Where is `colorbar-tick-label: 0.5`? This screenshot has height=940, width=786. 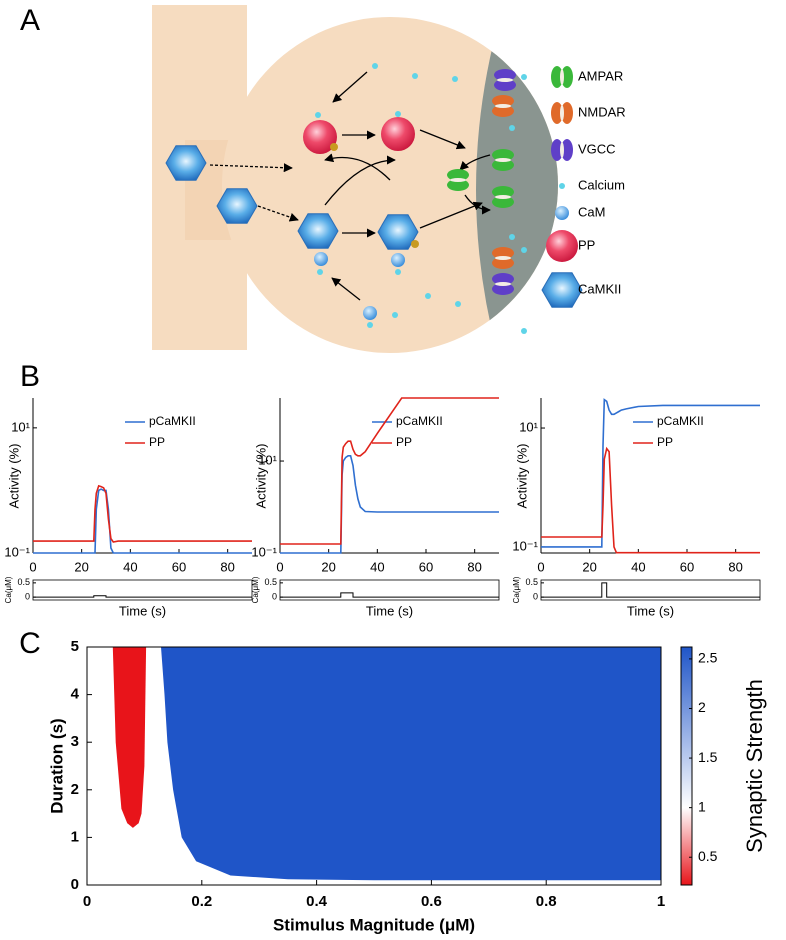 colorbar-tick-label: 0.5 is located at coordinates (708, 856).